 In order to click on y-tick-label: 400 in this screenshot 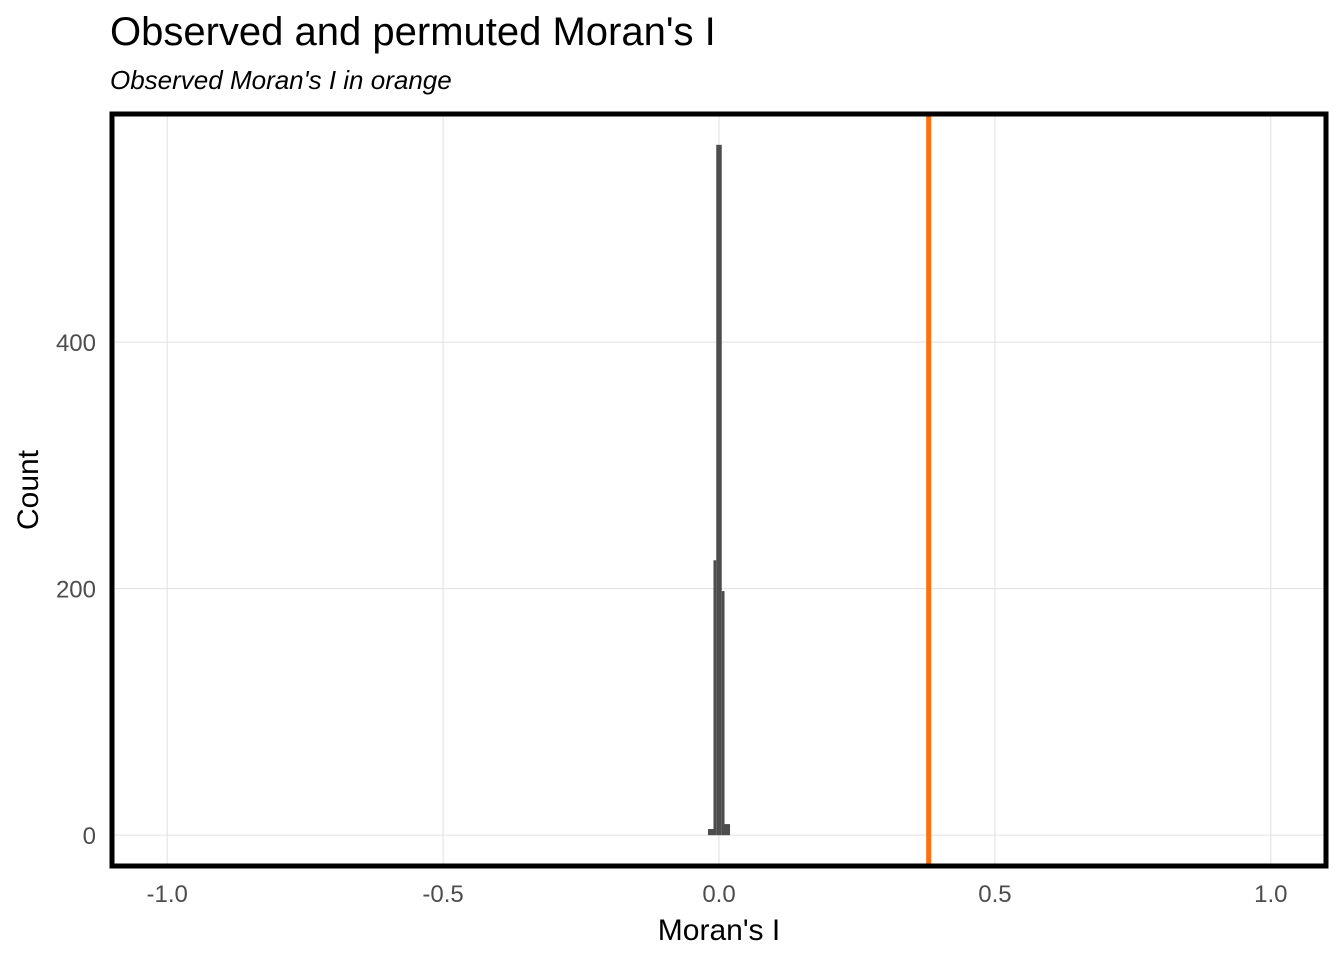, I will do `click(76, 343)`.